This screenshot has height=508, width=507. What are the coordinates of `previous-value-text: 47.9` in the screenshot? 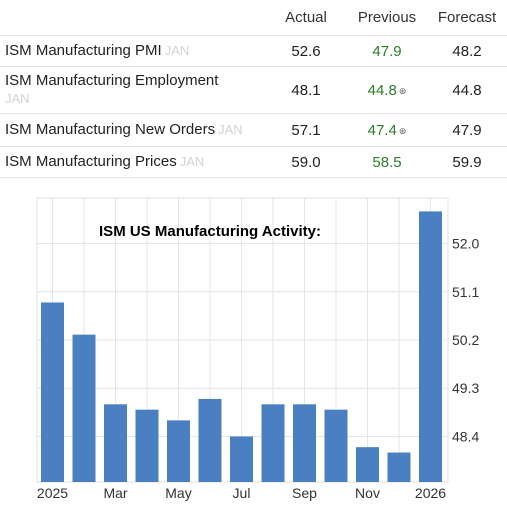 It's located at (387, 51).